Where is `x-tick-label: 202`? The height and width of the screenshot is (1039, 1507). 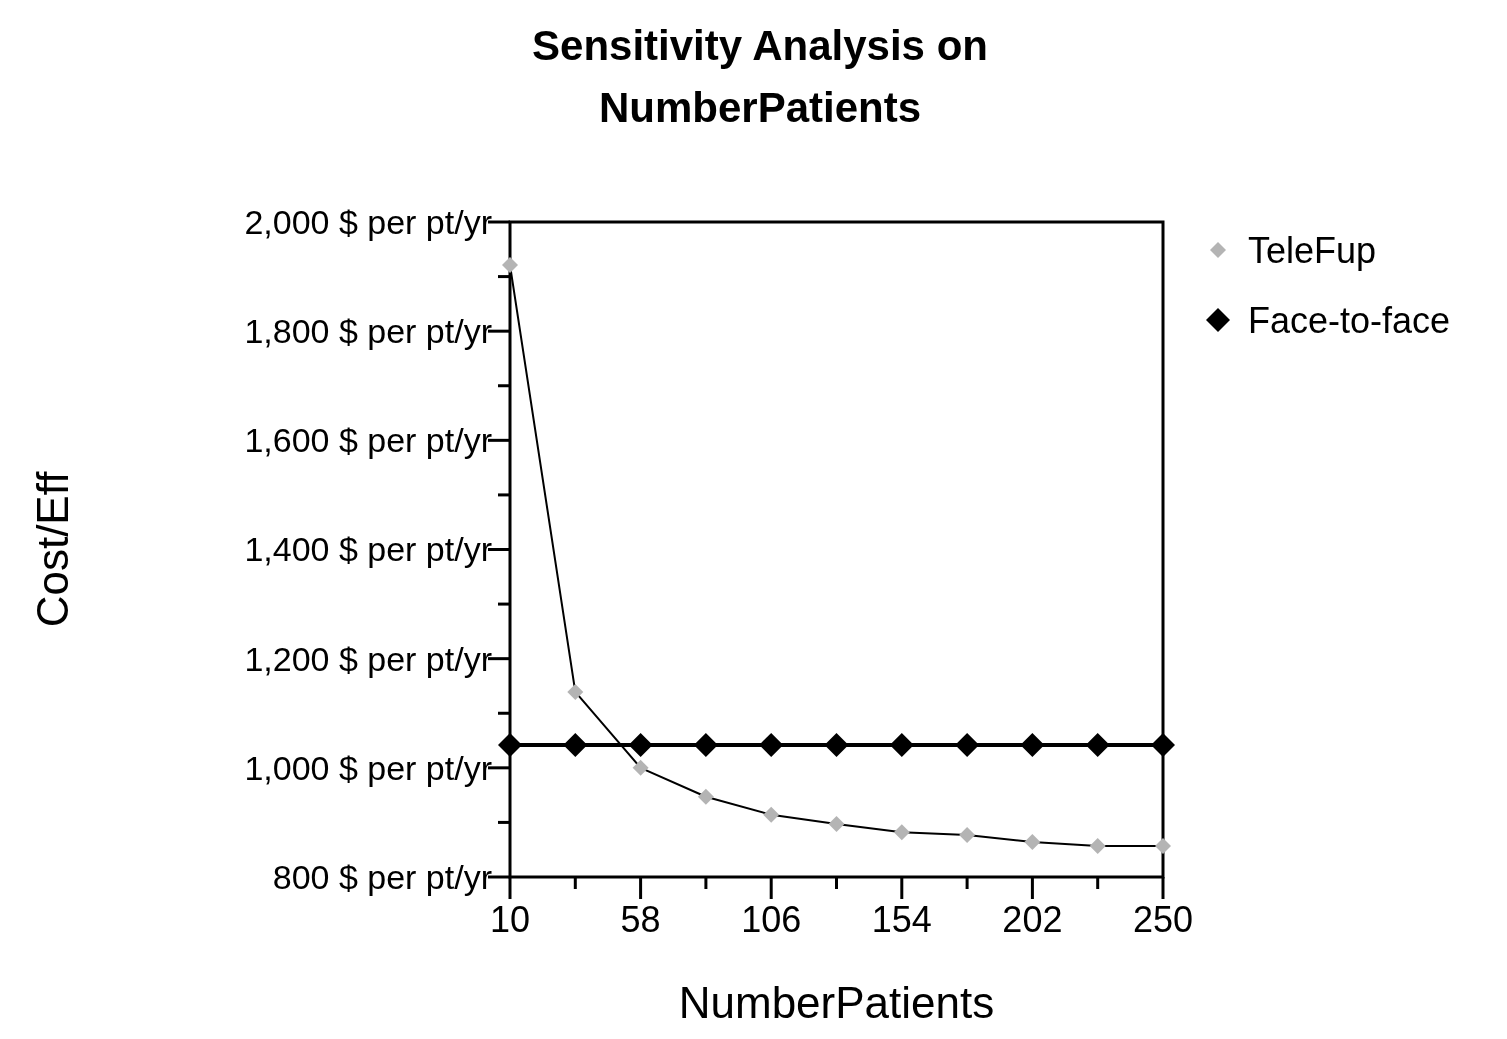
x-tick-label: 202 is located at coordinates (1032, 919).